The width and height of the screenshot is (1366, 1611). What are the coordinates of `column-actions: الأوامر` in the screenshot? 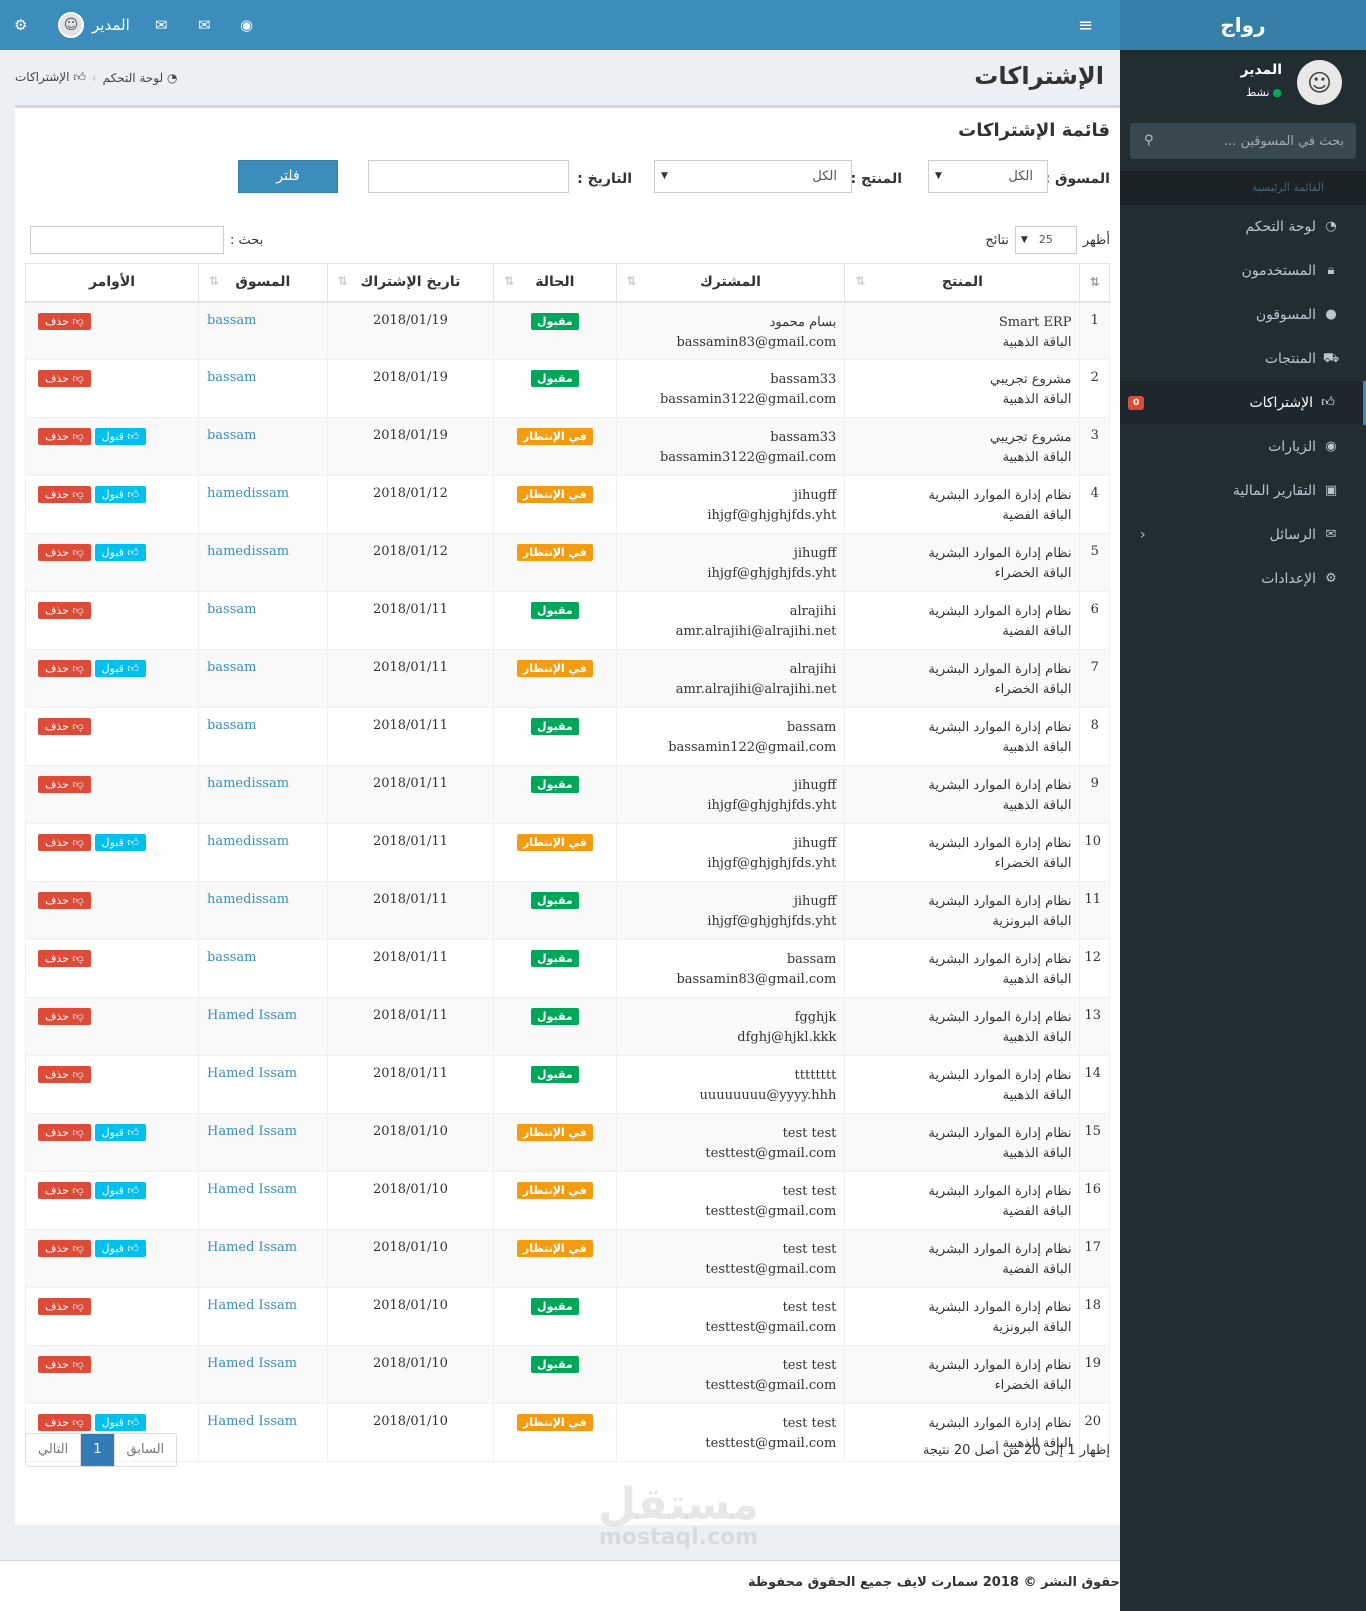 It's located at (112, 283).